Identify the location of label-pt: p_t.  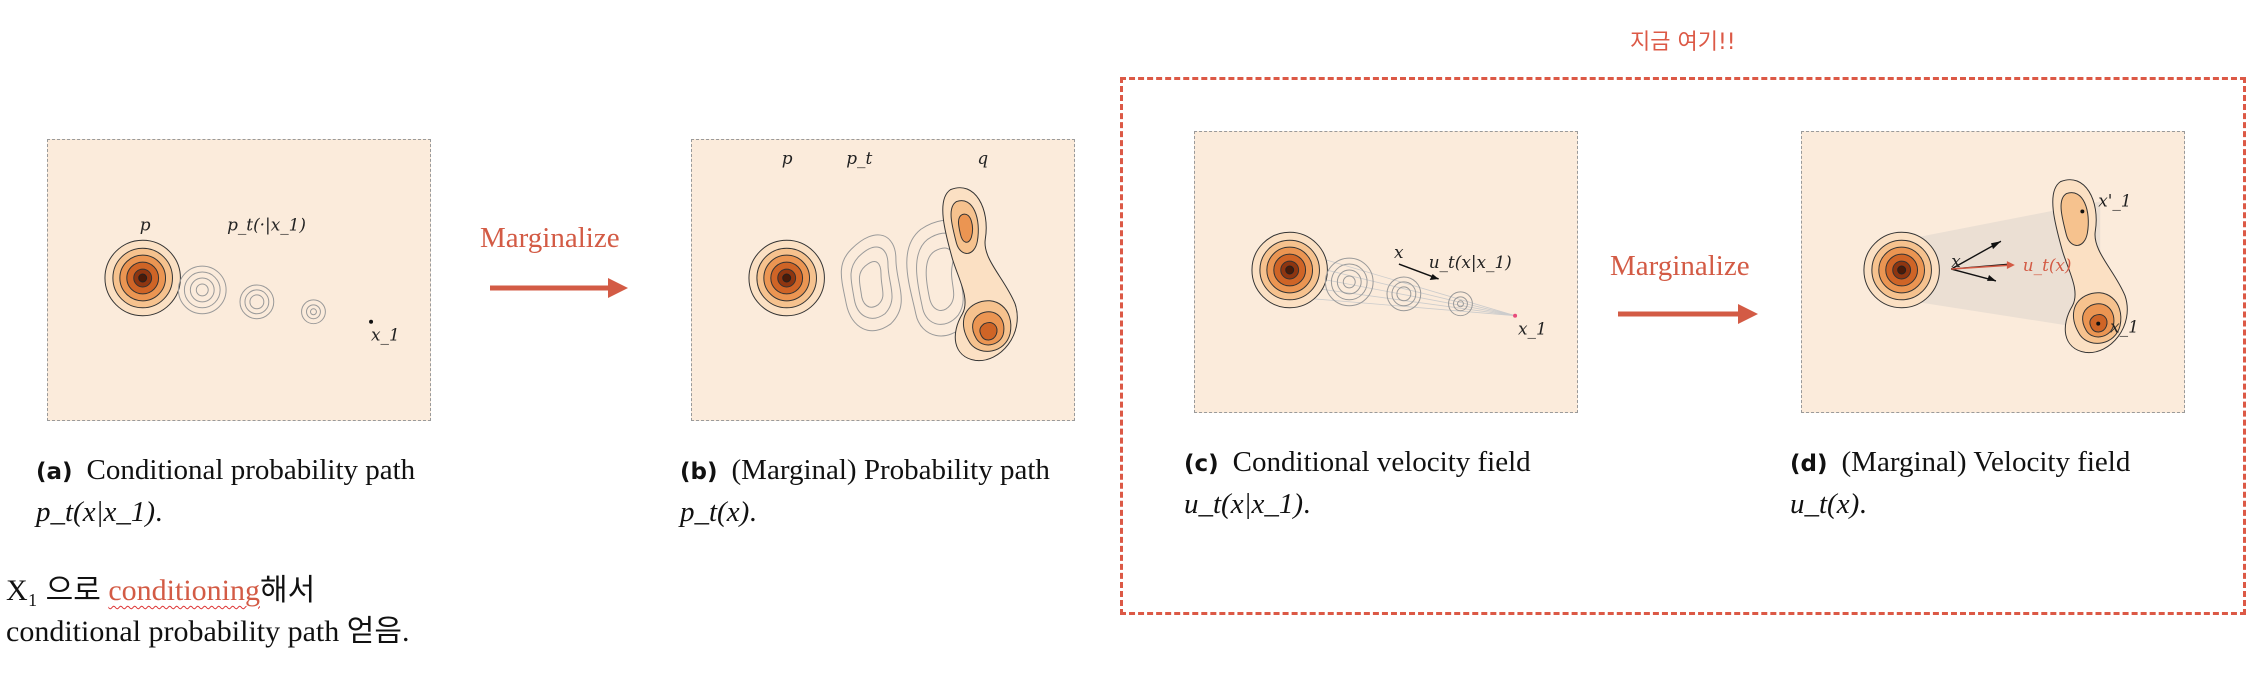
(859, 158).